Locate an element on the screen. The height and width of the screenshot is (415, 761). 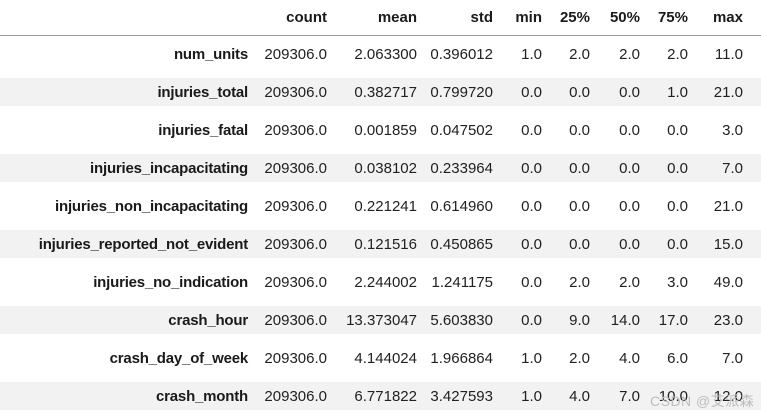
header-row: count mean std min 25% 50% 75% max is located at coordinates (380, 18).